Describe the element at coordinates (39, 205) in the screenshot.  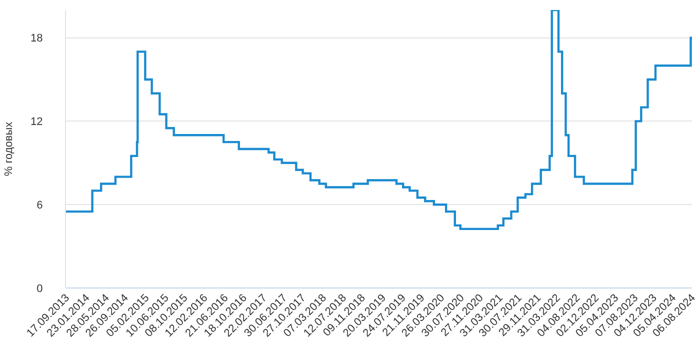
I see `y-tick-label: 6` at that location.